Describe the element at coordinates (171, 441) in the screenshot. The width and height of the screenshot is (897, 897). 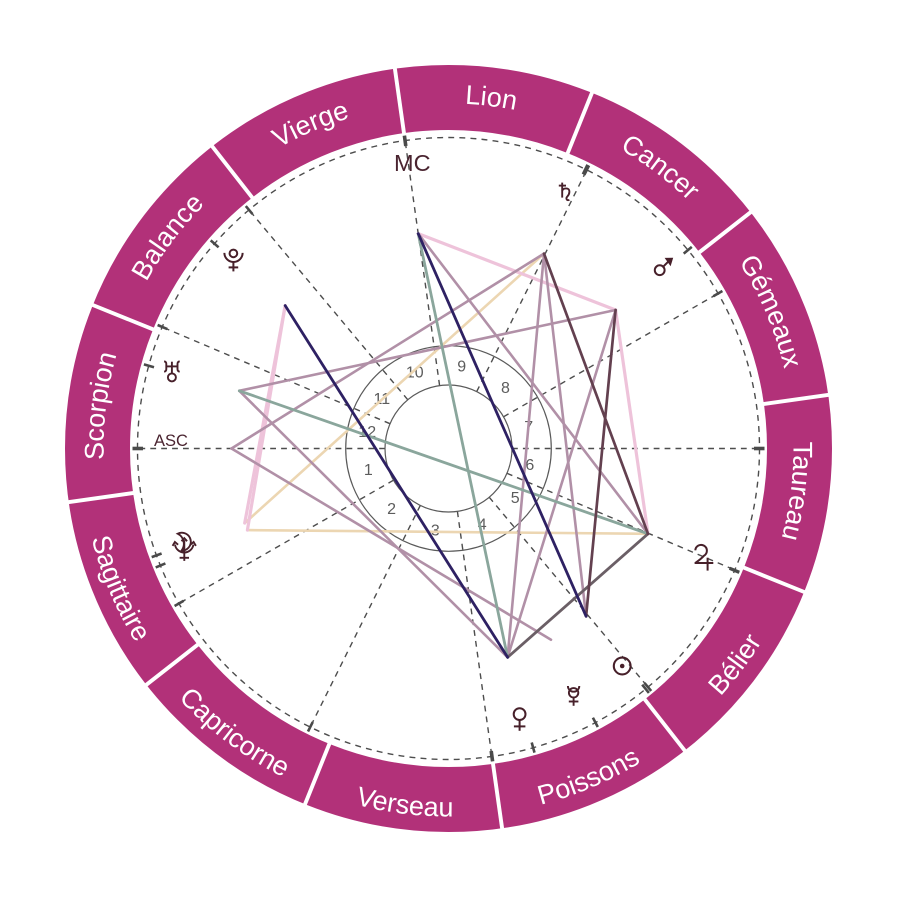
I see `svg-text: ASC` at that location.